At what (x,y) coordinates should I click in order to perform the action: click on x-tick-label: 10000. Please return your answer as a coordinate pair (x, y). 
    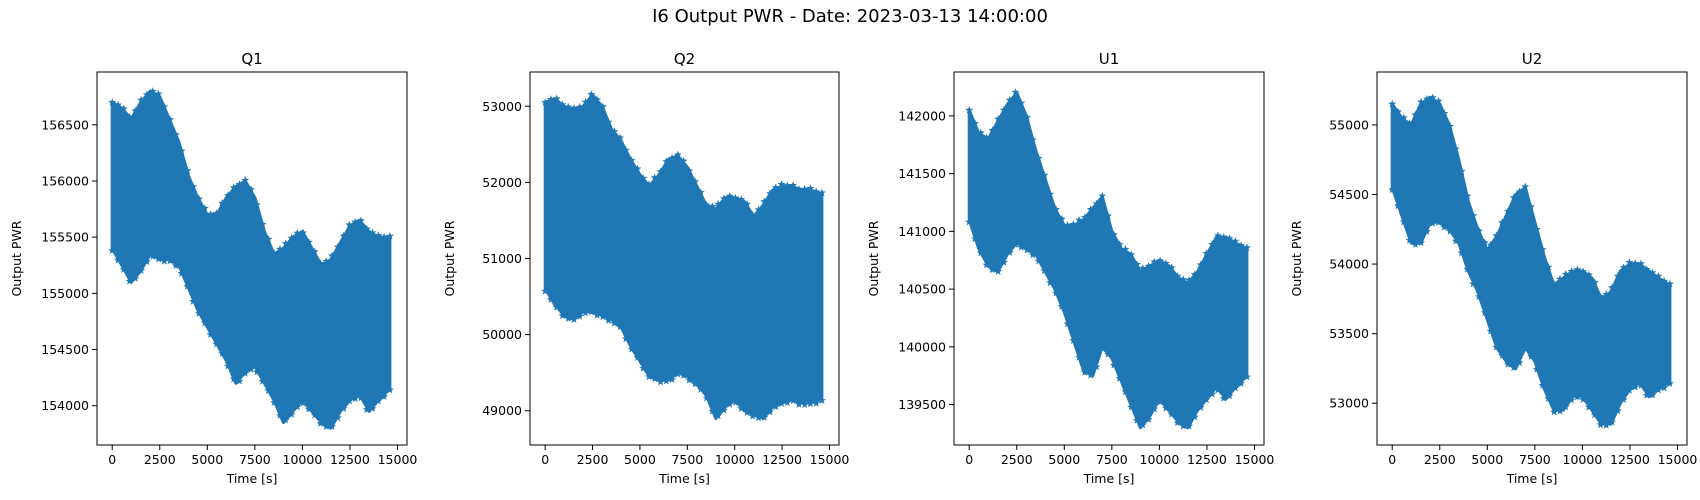
    Looking at the image, I should click on (1583, 459).